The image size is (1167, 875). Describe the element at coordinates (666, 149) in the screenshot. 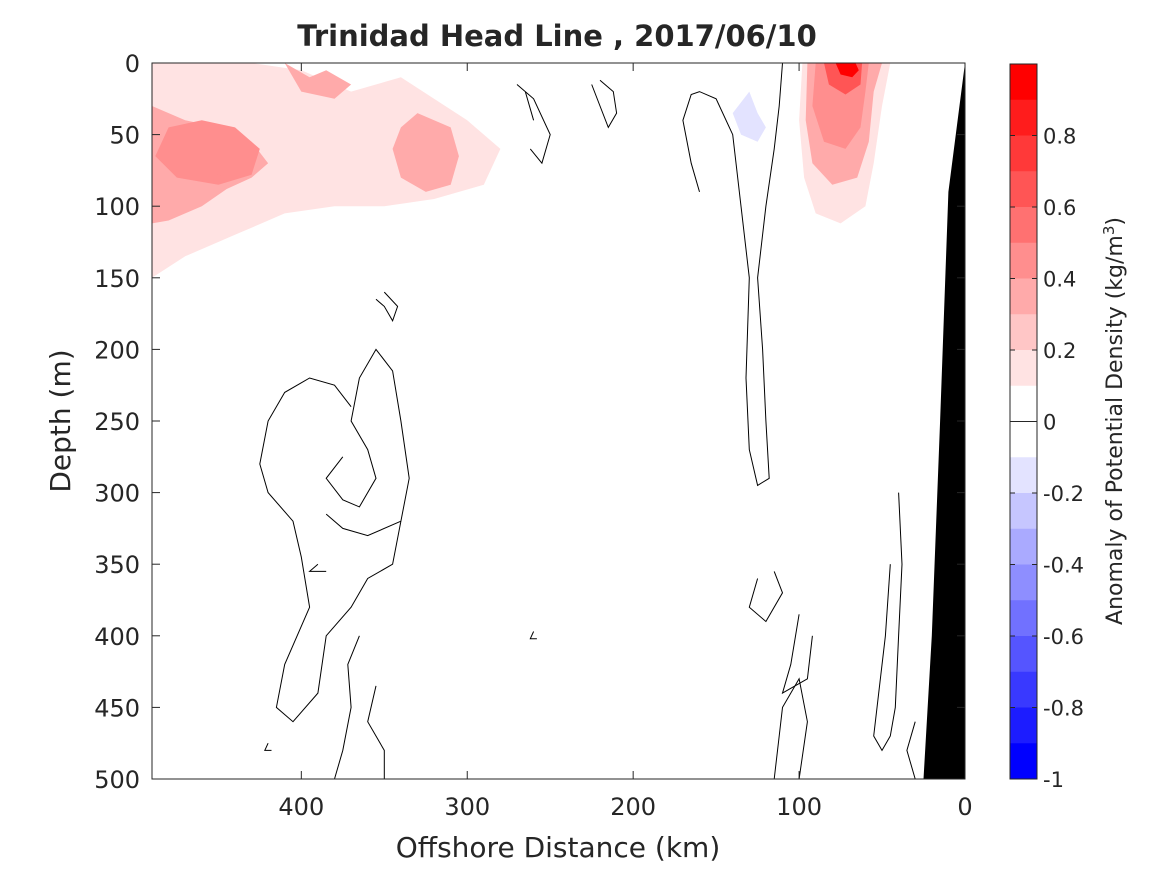

I see `positive-anomaly-midshelf` at that location.